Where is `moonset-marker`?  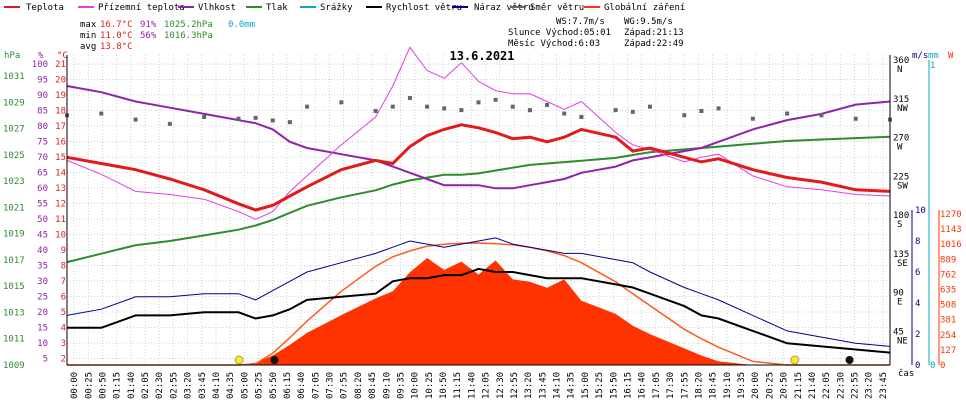
moonset-marker is located at coordinates (849, 360).